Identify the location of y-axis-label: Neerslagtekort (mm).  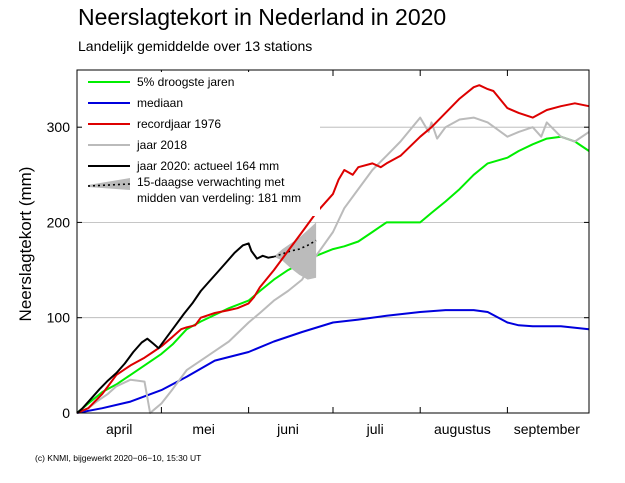
(25, 244).